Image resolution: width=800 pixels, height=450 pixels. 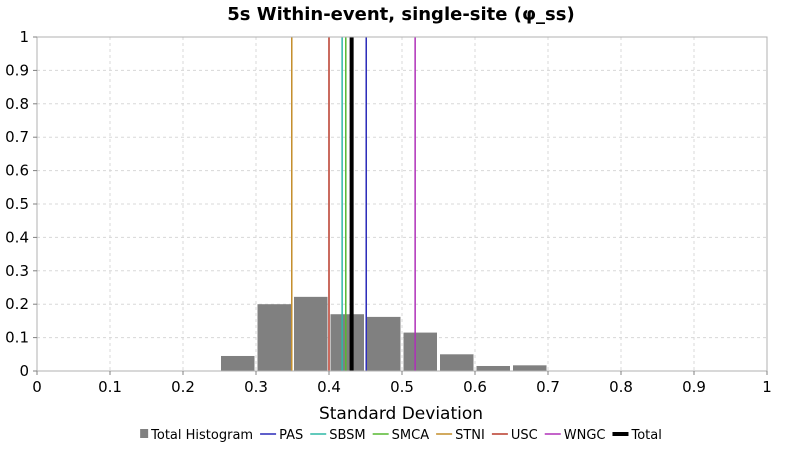 I want to click on x-tick-label: 0.1, so click(x=110, y=387).